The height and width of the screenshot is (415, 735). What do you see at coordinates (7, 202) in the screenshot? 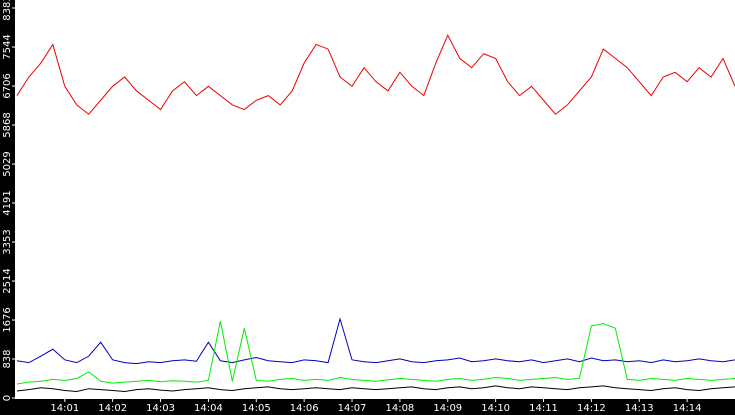
I see `y-tick-label: 4191` at bounding box center [7, 202].